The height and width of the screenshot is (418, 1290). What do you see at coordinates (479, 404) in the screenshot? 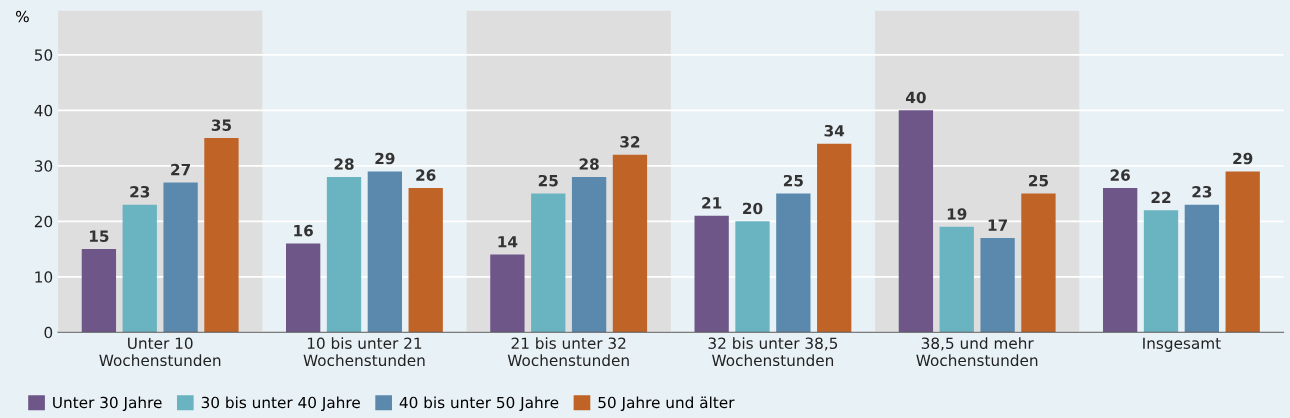
I see `legend-label: 40 bis unter 50 Jahre` at bounding box center [479, 404].